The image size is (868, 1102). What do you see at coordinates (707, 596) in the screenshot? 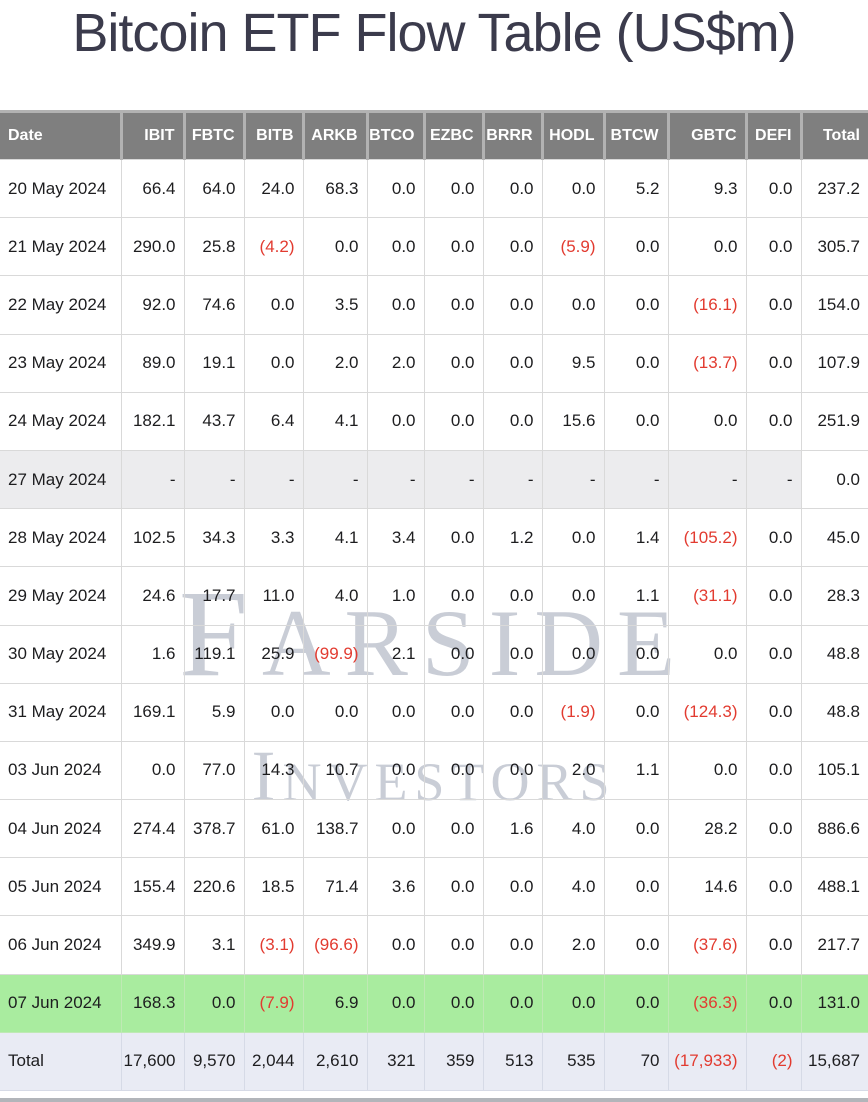
I see `value-cell: (31.1)` at bounding box center [707, 596].